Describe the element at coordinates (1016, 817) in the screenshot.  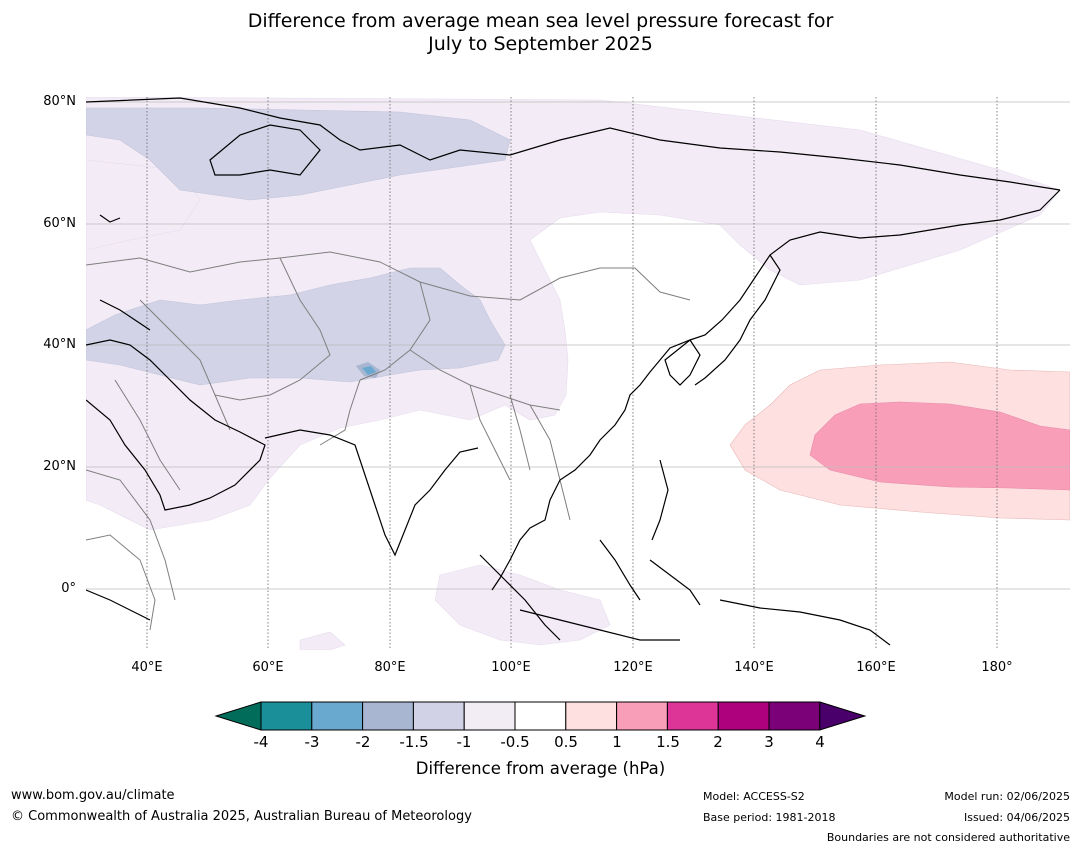
I see `issued-date: Issued: 04/06/2025` at that location.